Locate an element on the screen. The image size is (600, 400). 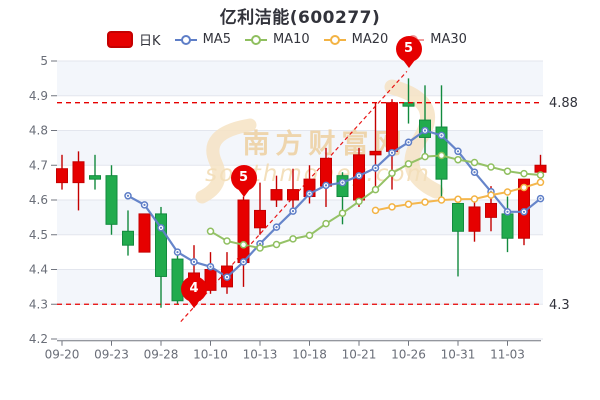
svg-text: 10-26 is located at coordinates (408, 355).